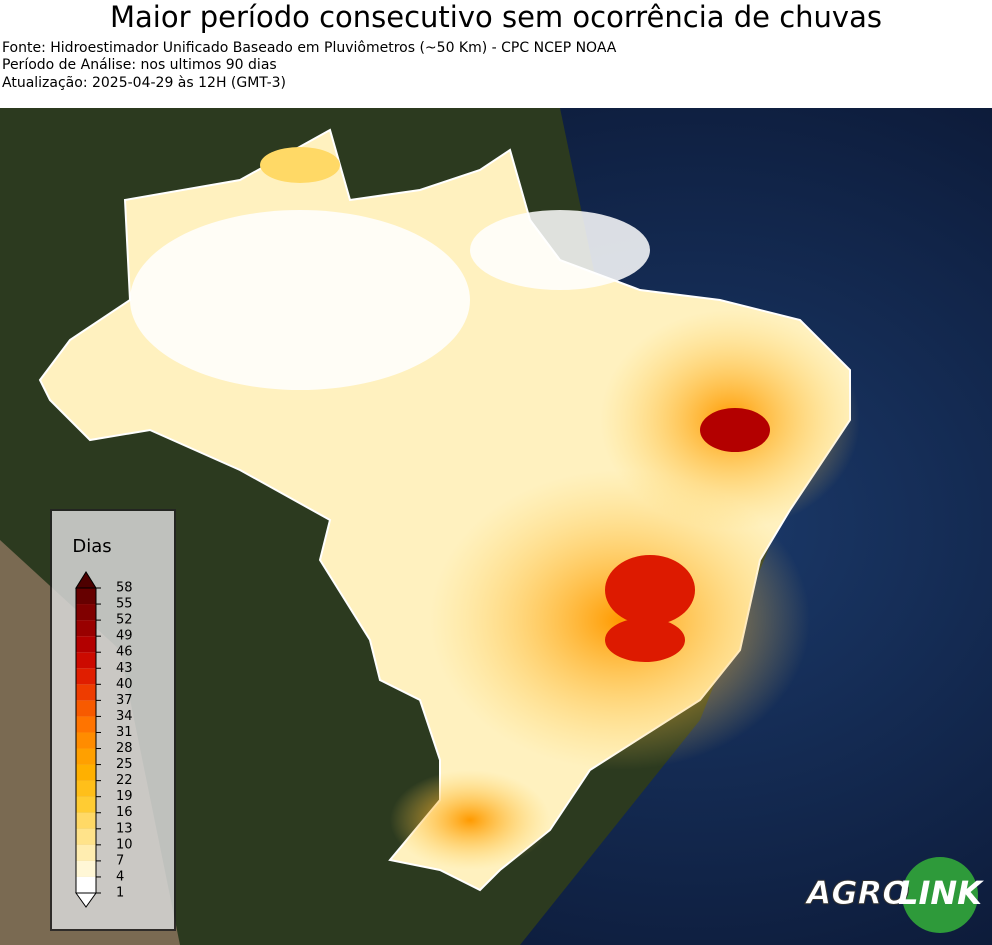 Image resolution: width=992 pixels, height=945 pixels. I want to click on colorbar-tick-label: 1, so click(120, 893).